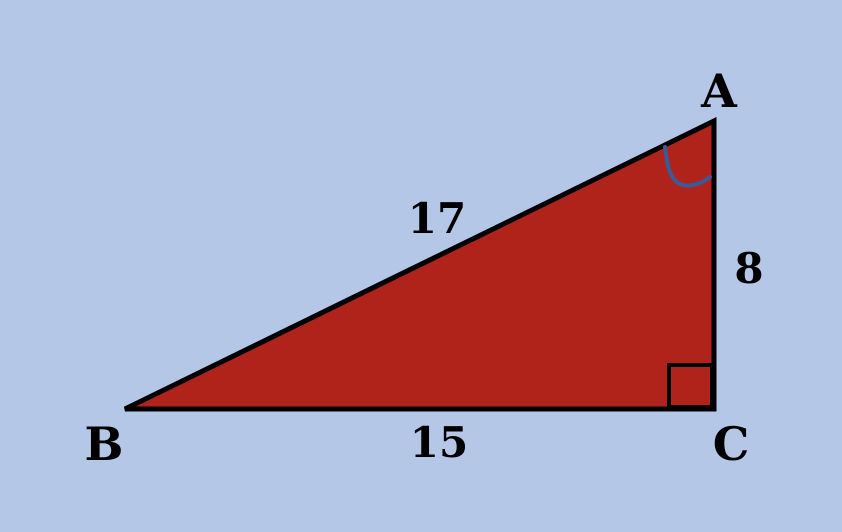 The width and height of the screenshot is (842, 532). Describe the element at coordinates (687, 166) in the screenshot. I see `angle-arc-mark` at that location.